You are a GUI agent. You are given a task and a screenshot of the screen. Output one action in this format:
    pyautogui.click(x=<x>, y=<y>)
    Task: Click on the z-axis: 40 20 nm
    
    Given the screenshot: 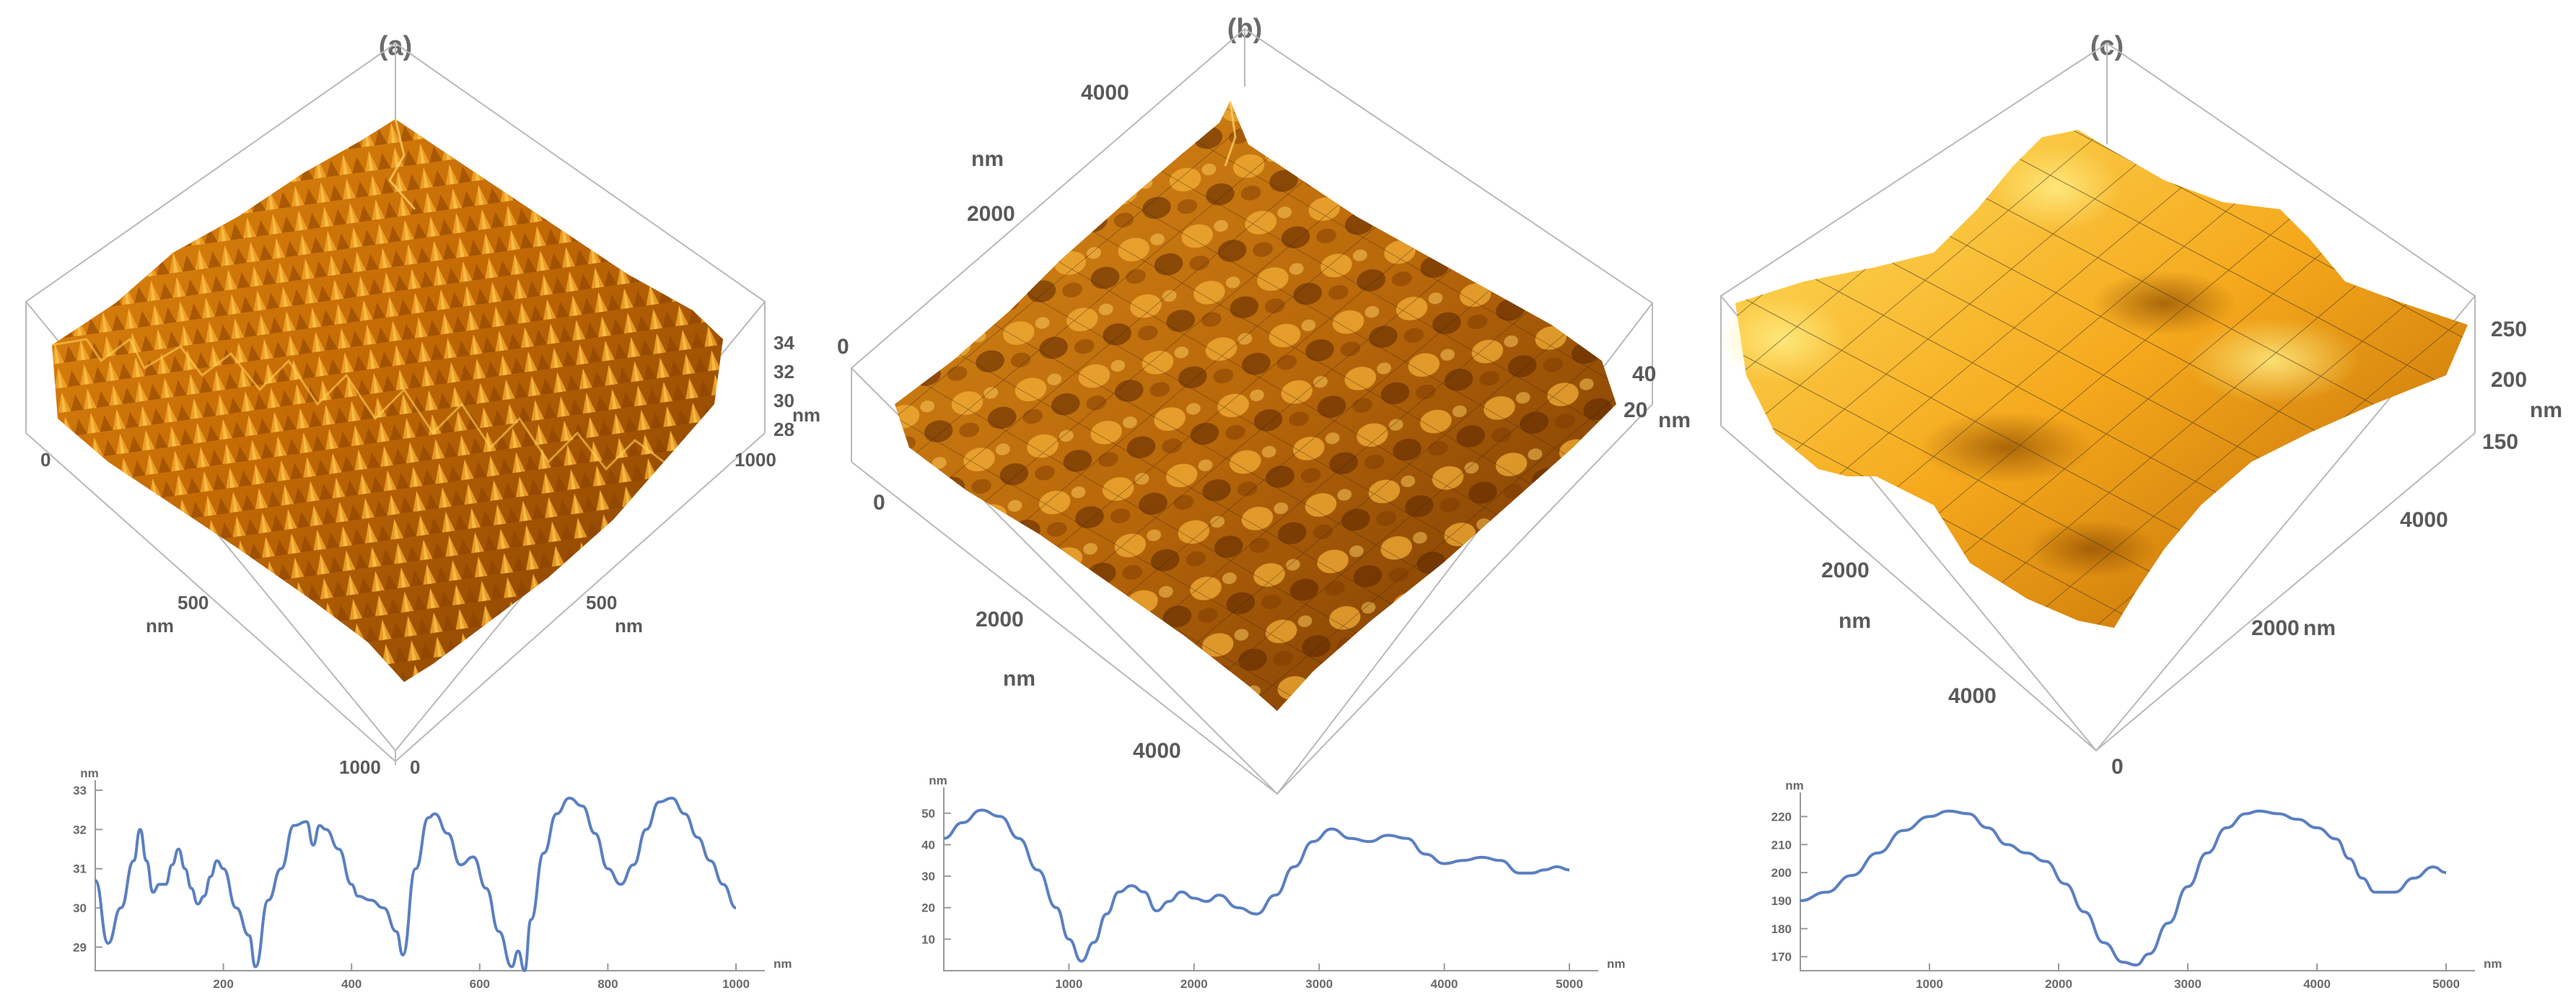 What is the action you would take?
    pyautogui.click(x=1657, y=397)
    